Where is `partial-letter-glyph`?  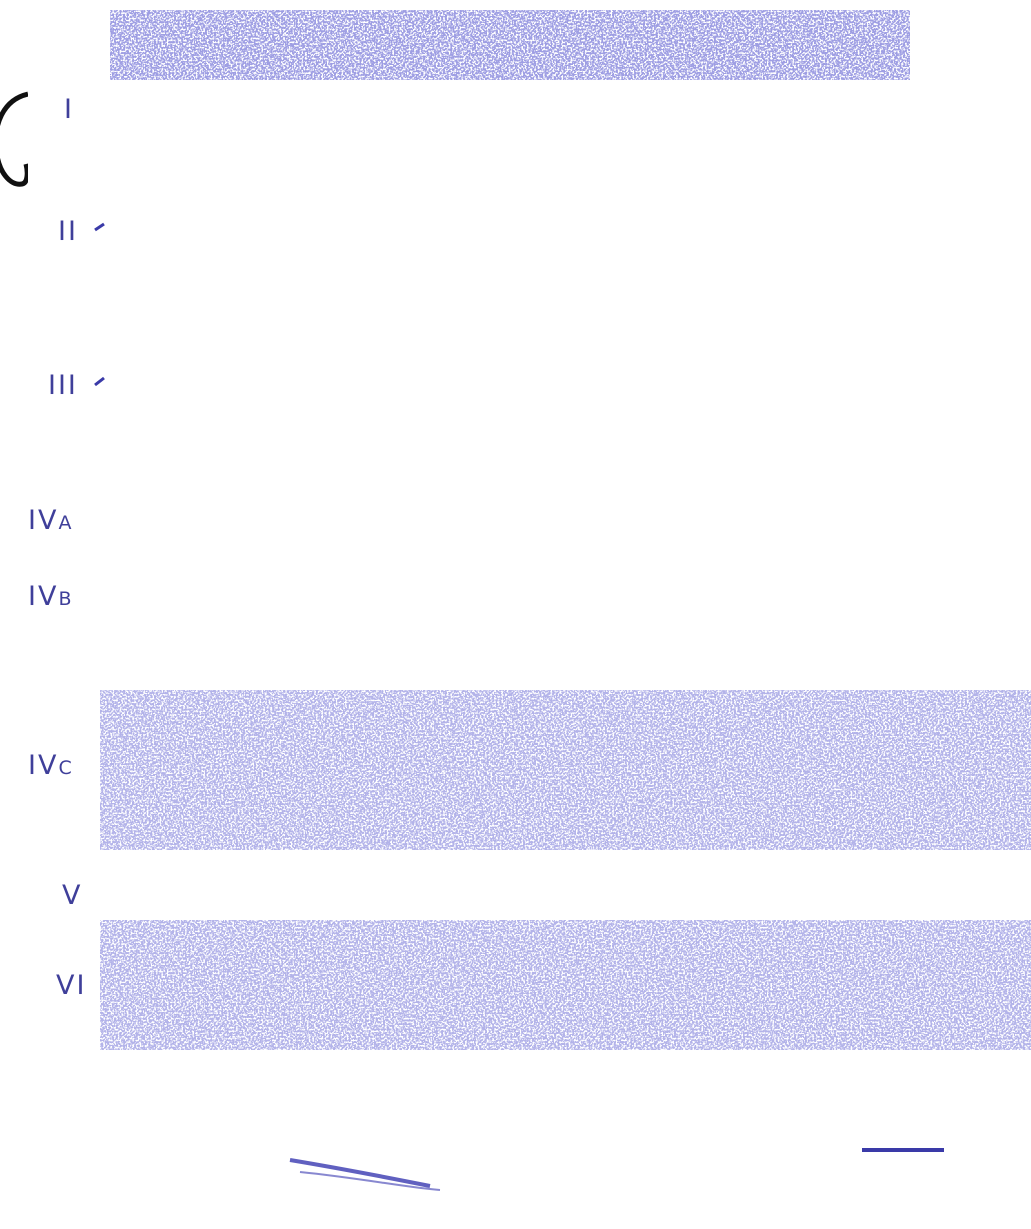
partial-letter-glyph is located at coordinates (15, 150).